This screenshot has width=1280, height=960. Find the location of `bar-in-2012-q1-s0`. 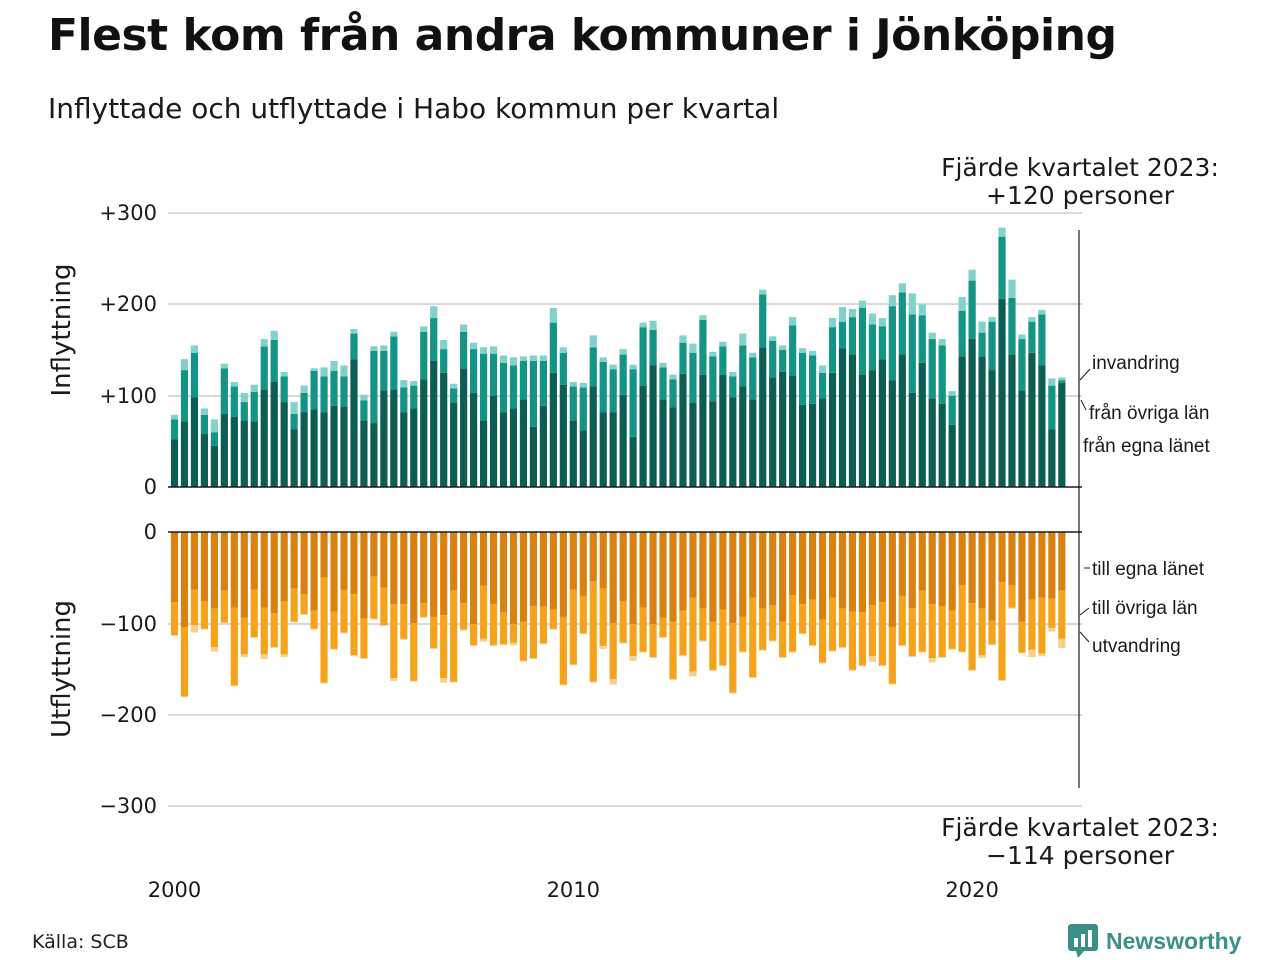

bar-in-2012-q1-s0 is located at coordinates (653, 426).